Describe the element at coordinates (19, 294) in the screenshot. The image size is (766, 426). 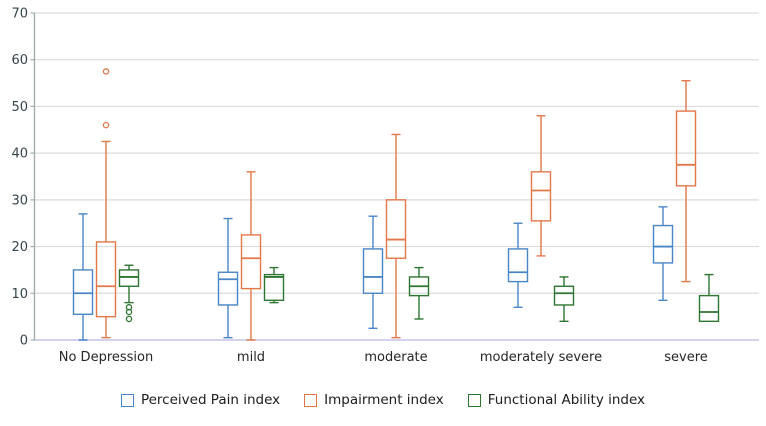
I see `y-tick-label-10: 10` at that location.